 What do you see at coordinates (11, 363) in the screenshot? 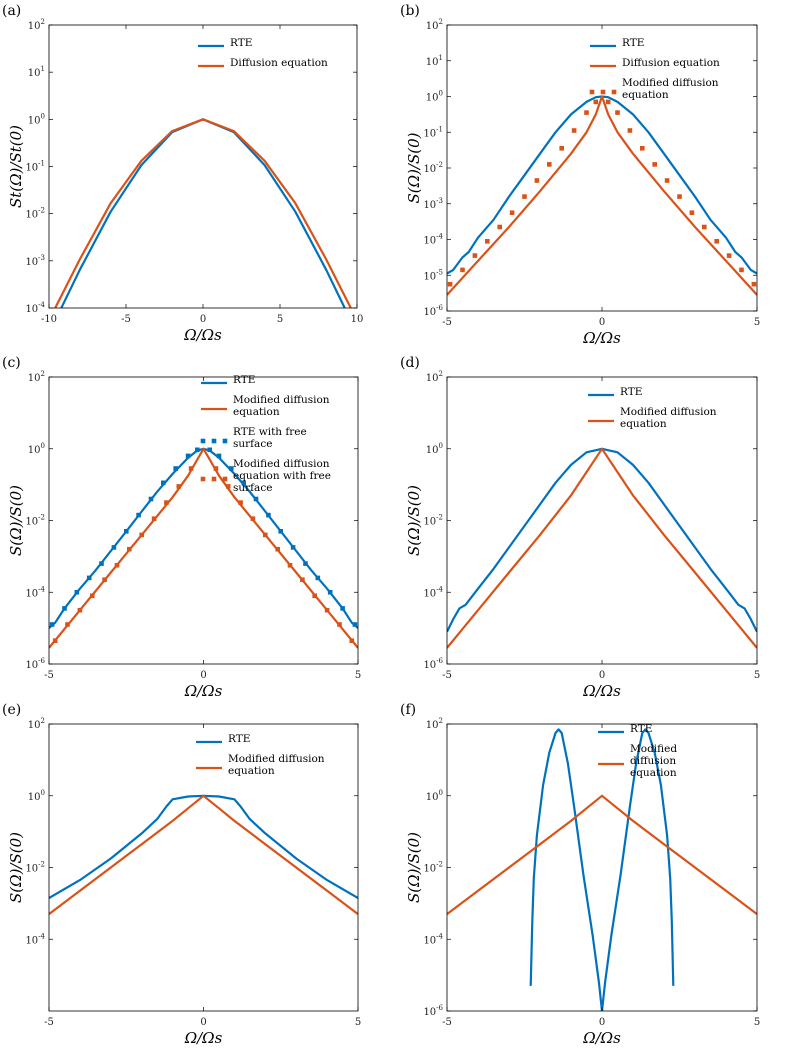
I see `panel-label: (c)` at bounding box center [11, 363].